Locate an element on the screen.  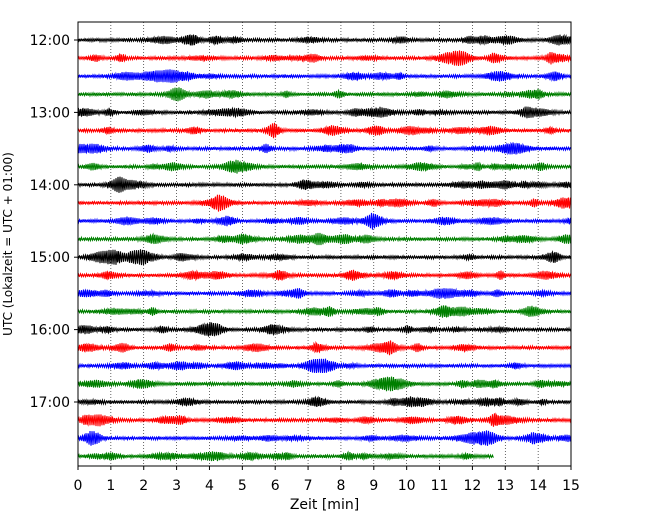
x-tick-label-11: 11 is located at coordinates (440, 486).